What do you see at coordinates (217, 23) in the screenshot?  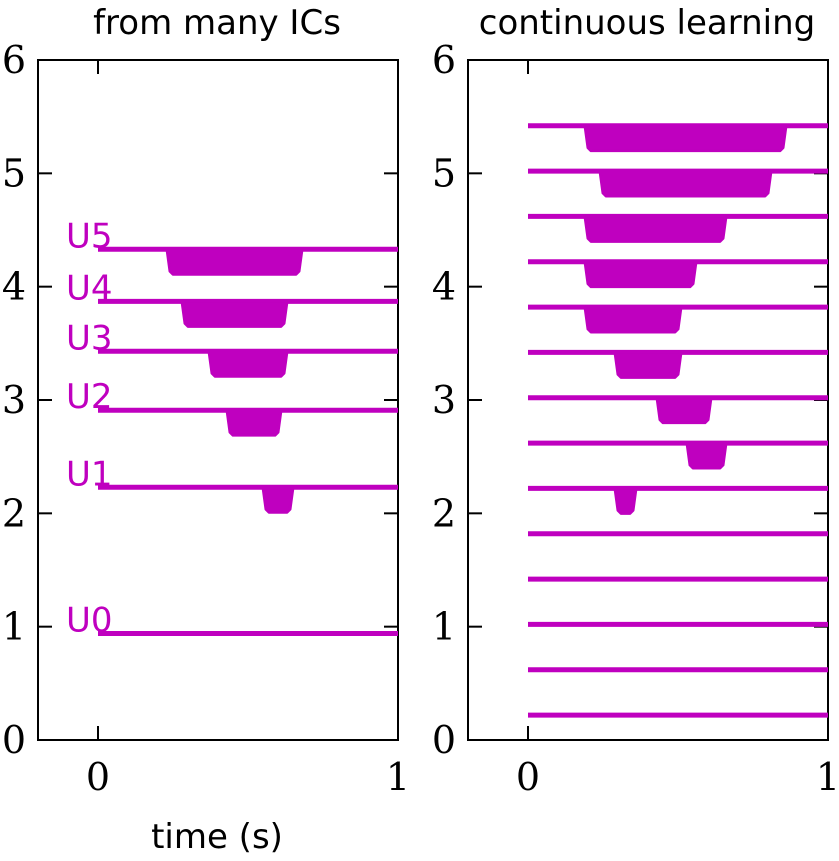 I see `panel-title: from many ICs` at bounding box center [217, 23].